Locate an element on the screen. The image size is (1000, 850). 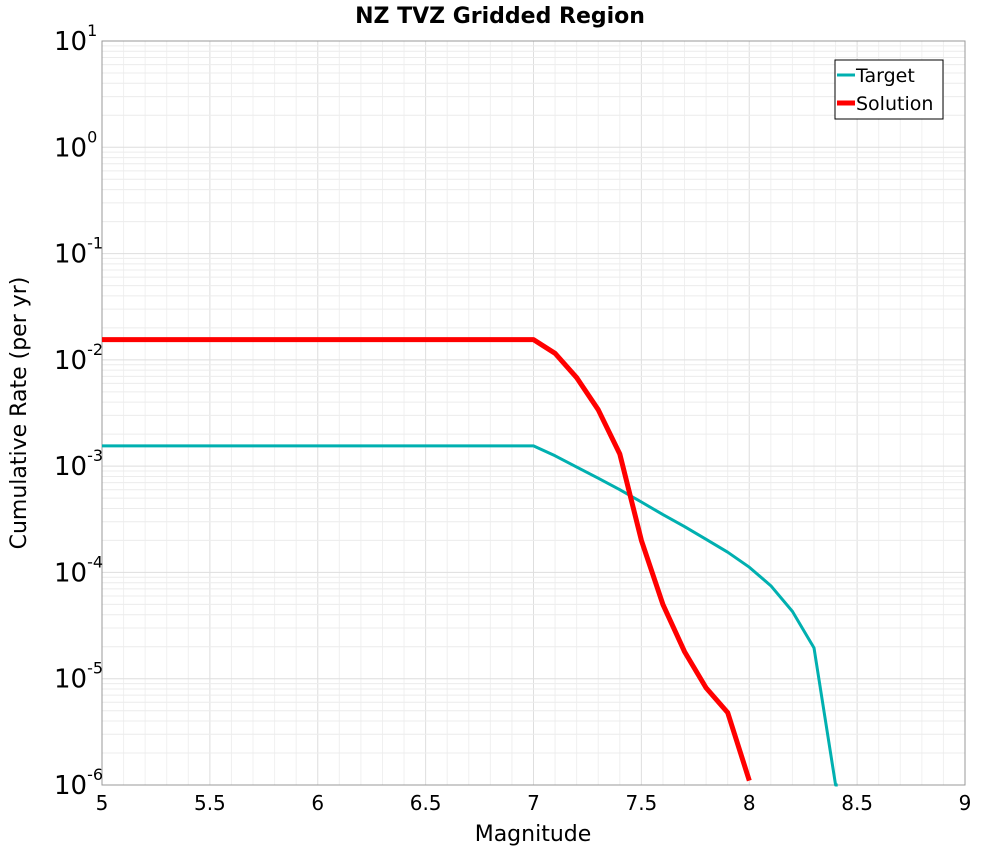
legend-label-solution: Solution is located at coordinates (894, 104).